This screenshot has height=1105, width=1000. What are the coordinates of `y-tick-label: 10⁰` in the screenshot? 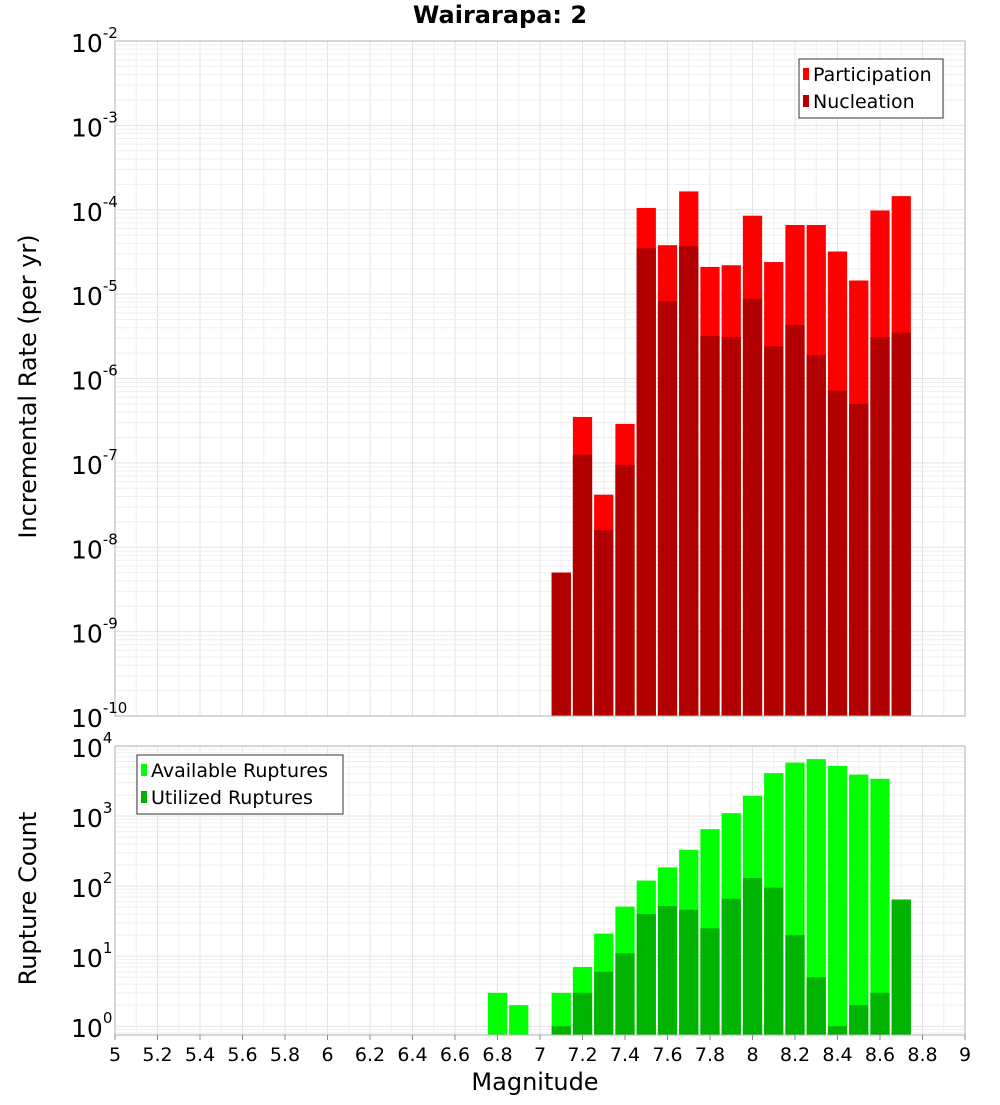 It's located at (91, 1026).